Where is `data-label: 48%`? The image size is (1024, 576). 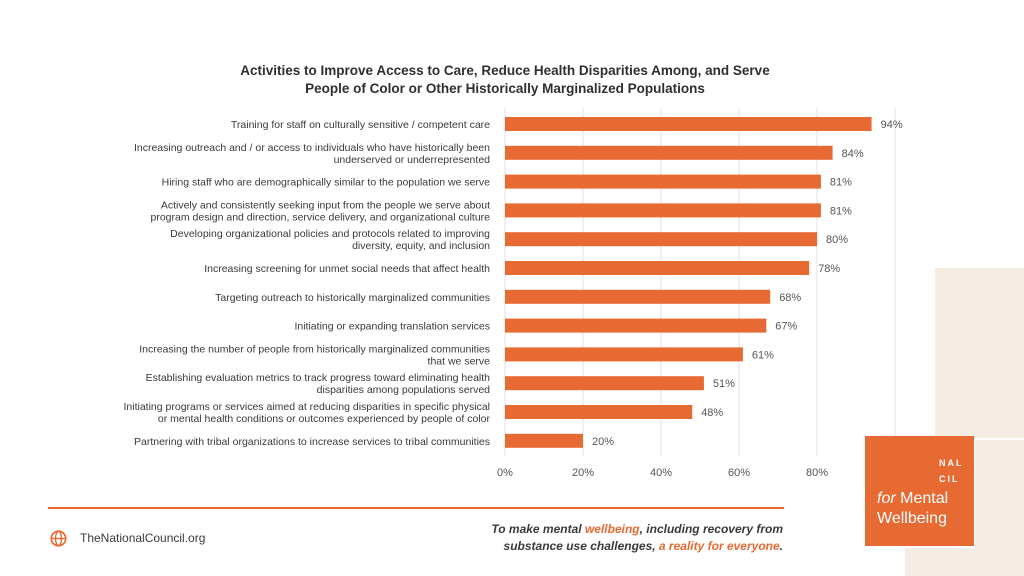 data-label: 48% is located at coordinates (712, 413).